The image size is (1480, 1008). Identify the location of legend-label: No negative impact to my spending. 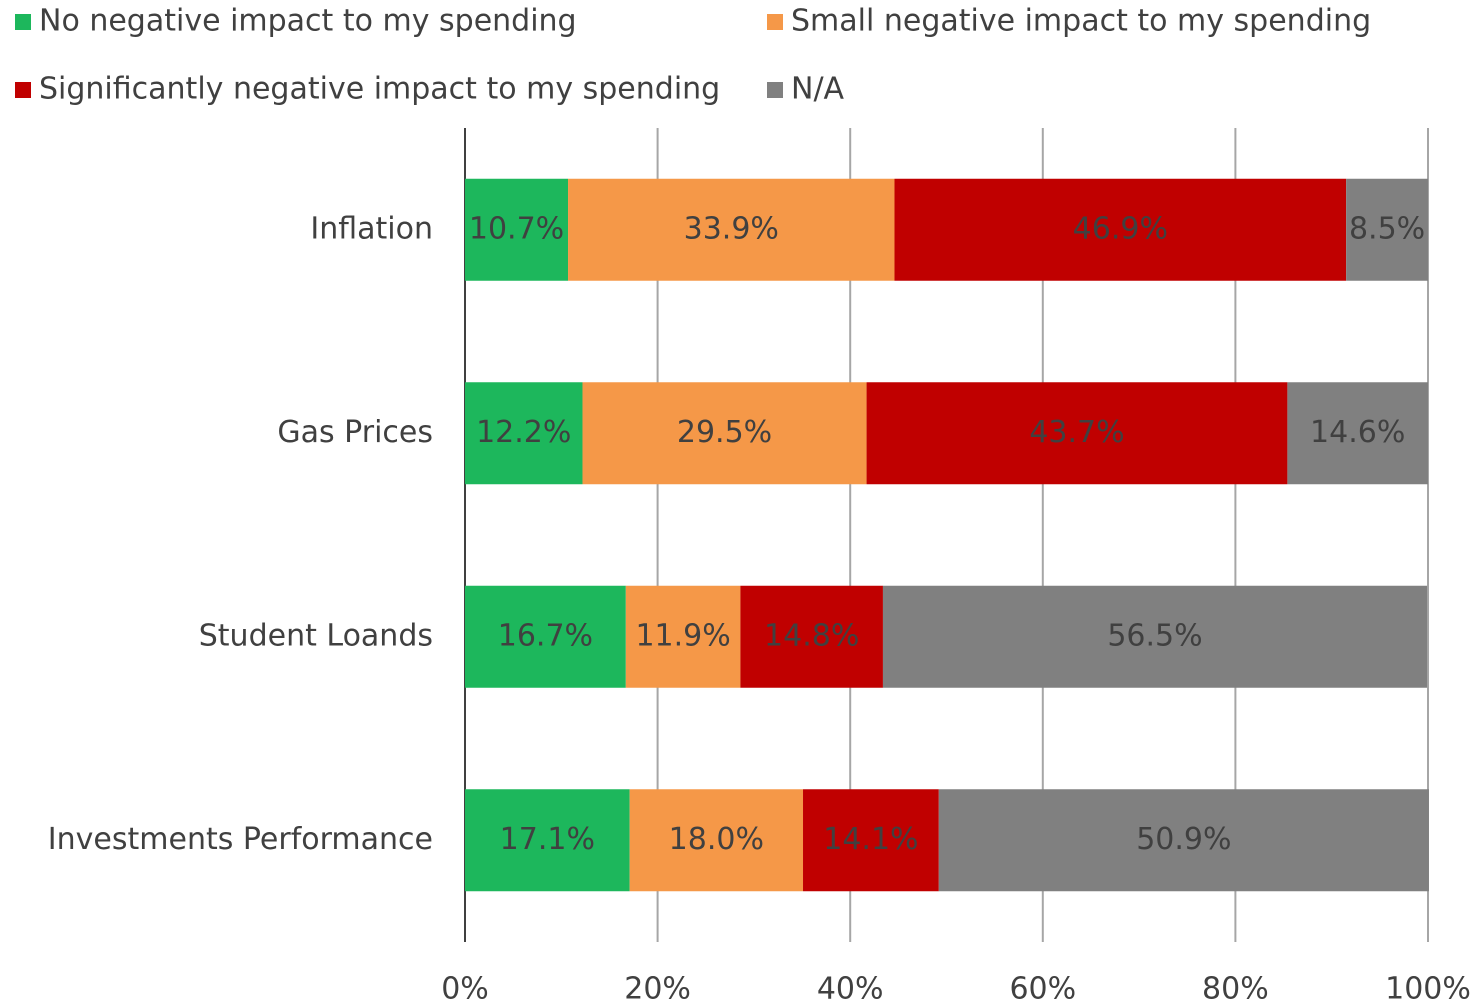
(308, 21).